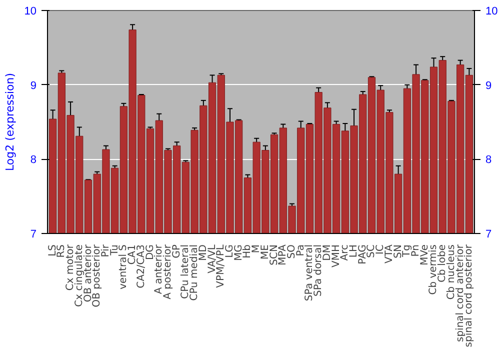 Image resolution: width=500 pixels, height=350 pixels. I want to click on x-tick-label: ME, so click(265, 252).